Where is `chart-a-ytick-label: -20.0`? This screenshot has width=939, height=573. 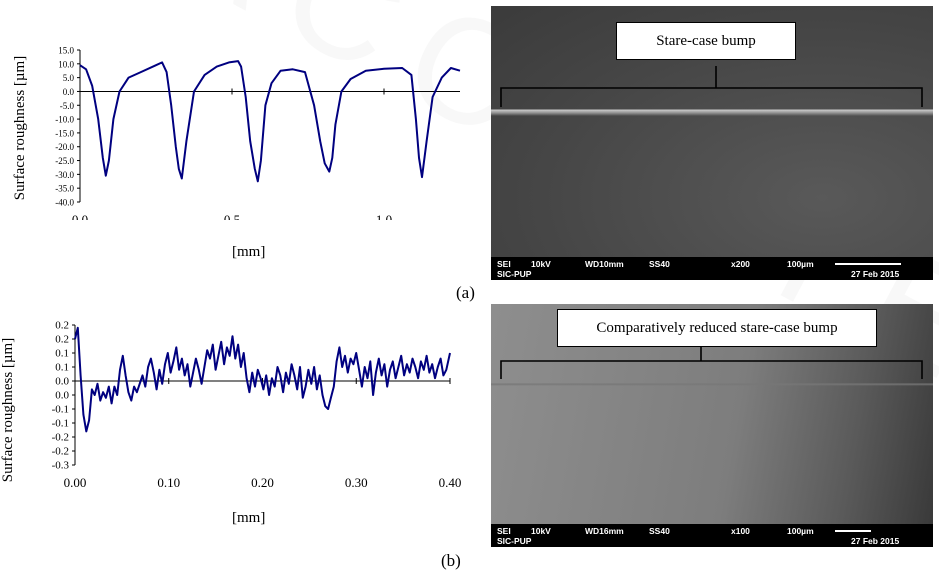
chart-a-ytick-label: -20.0 is located at coordinates (64, 147).